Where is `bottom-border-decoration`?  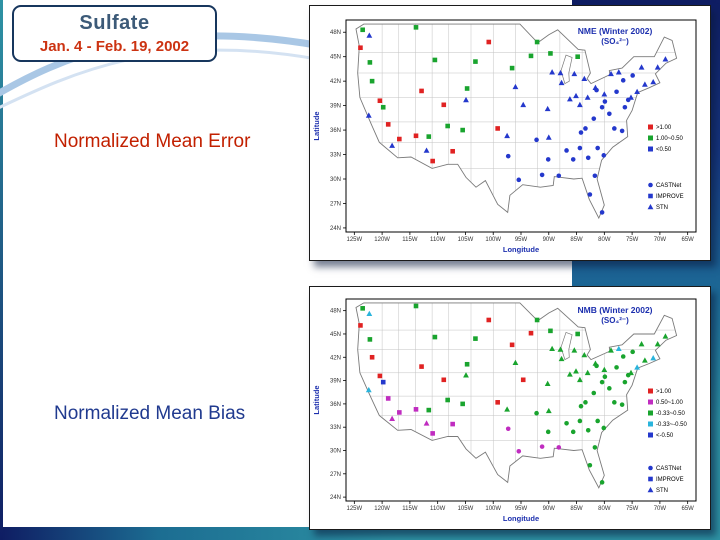 bottom-border-decoration is located at coordinates (360, 533).